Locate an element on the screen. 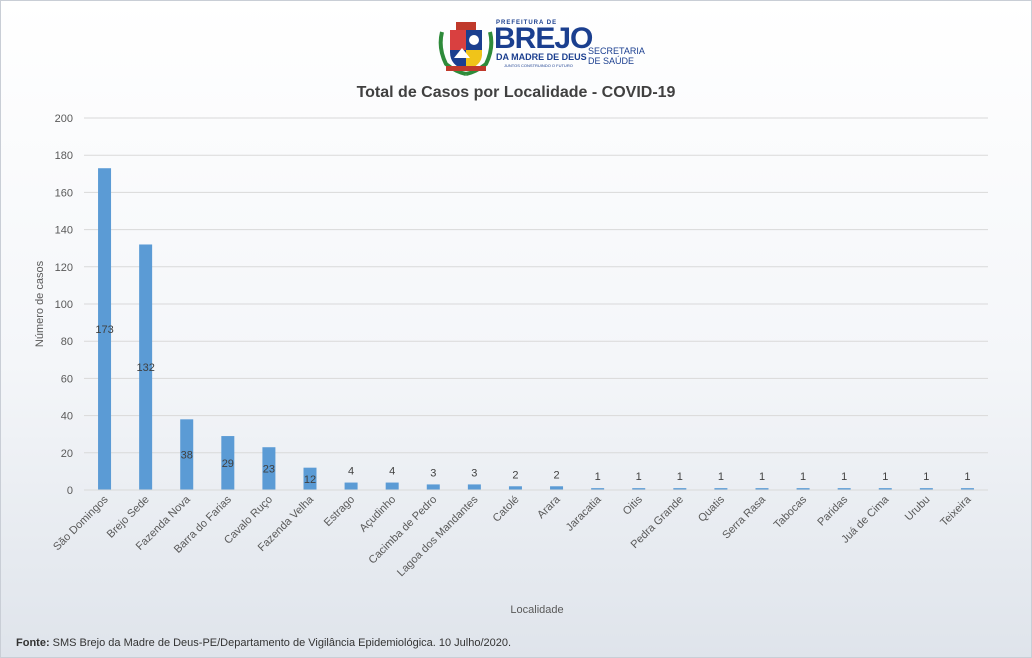 This screenshot has height=658, width=1032. y-tick-label: 0 is located at coordinates (70, 491).